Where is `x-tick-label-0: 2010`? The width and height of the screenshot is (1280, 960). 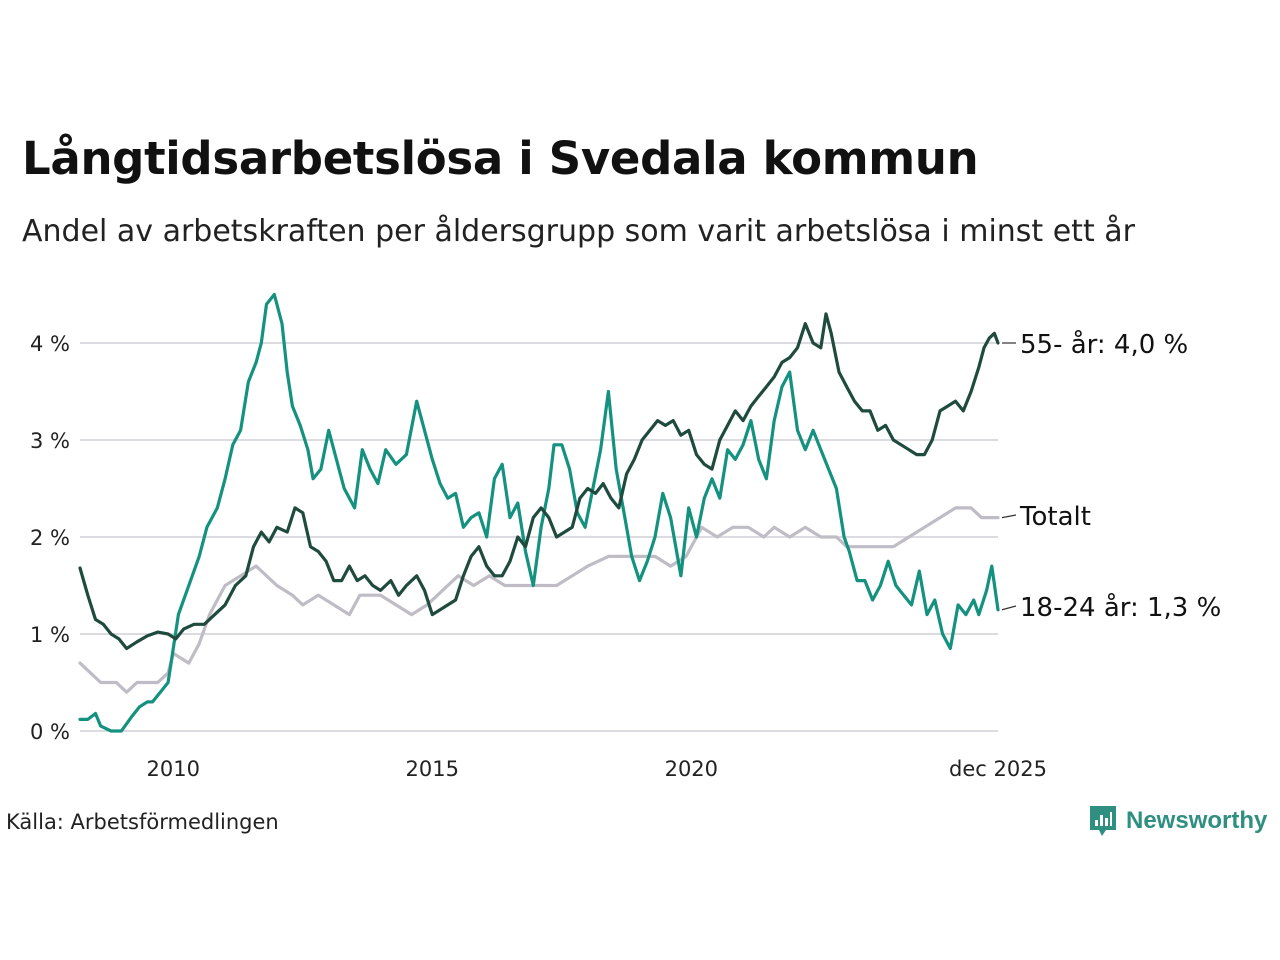
x-tick-label-0: 2010 is located at coordinates (173, 769).